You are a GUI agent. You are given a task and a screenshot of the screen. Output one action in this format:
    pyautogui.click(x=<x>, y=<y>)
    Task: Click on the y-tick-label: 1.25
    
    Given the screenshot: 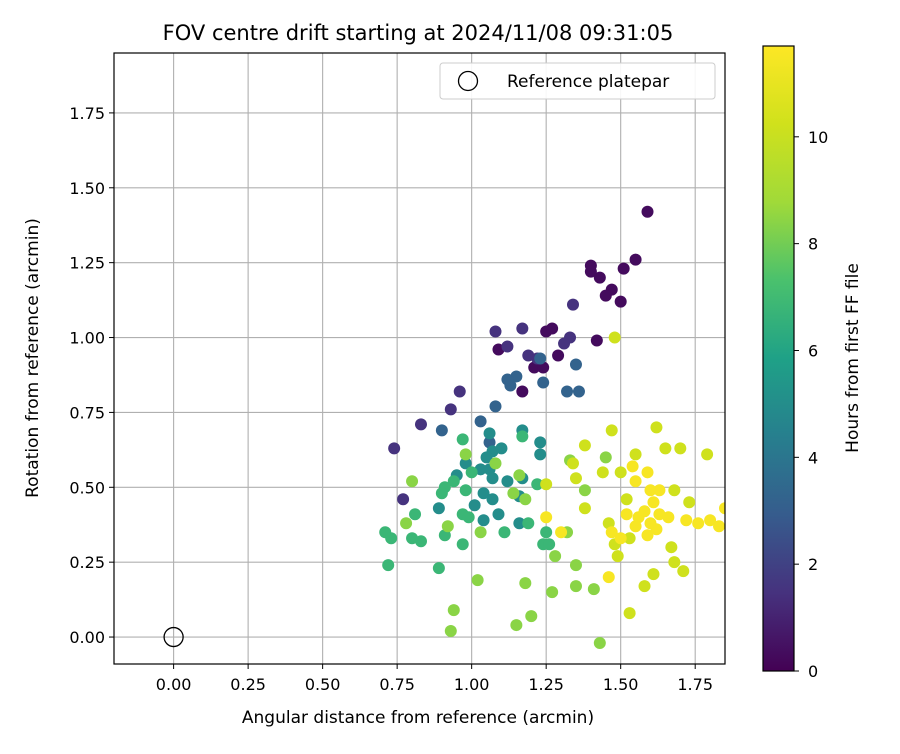 What is the action you would take?
    pyautogui.click(x=87, y=263)
    